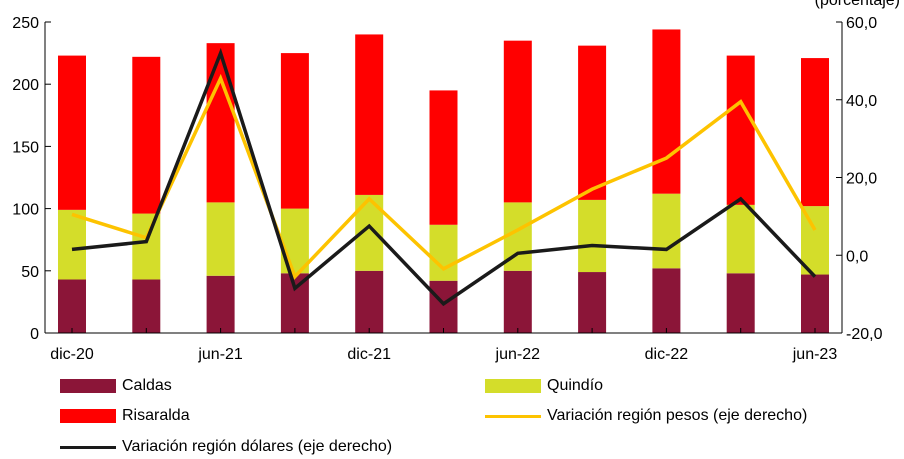  Describe the element at coordinates (25, 210) in the screenshot. I see `left-tick-label: 100` at that location.